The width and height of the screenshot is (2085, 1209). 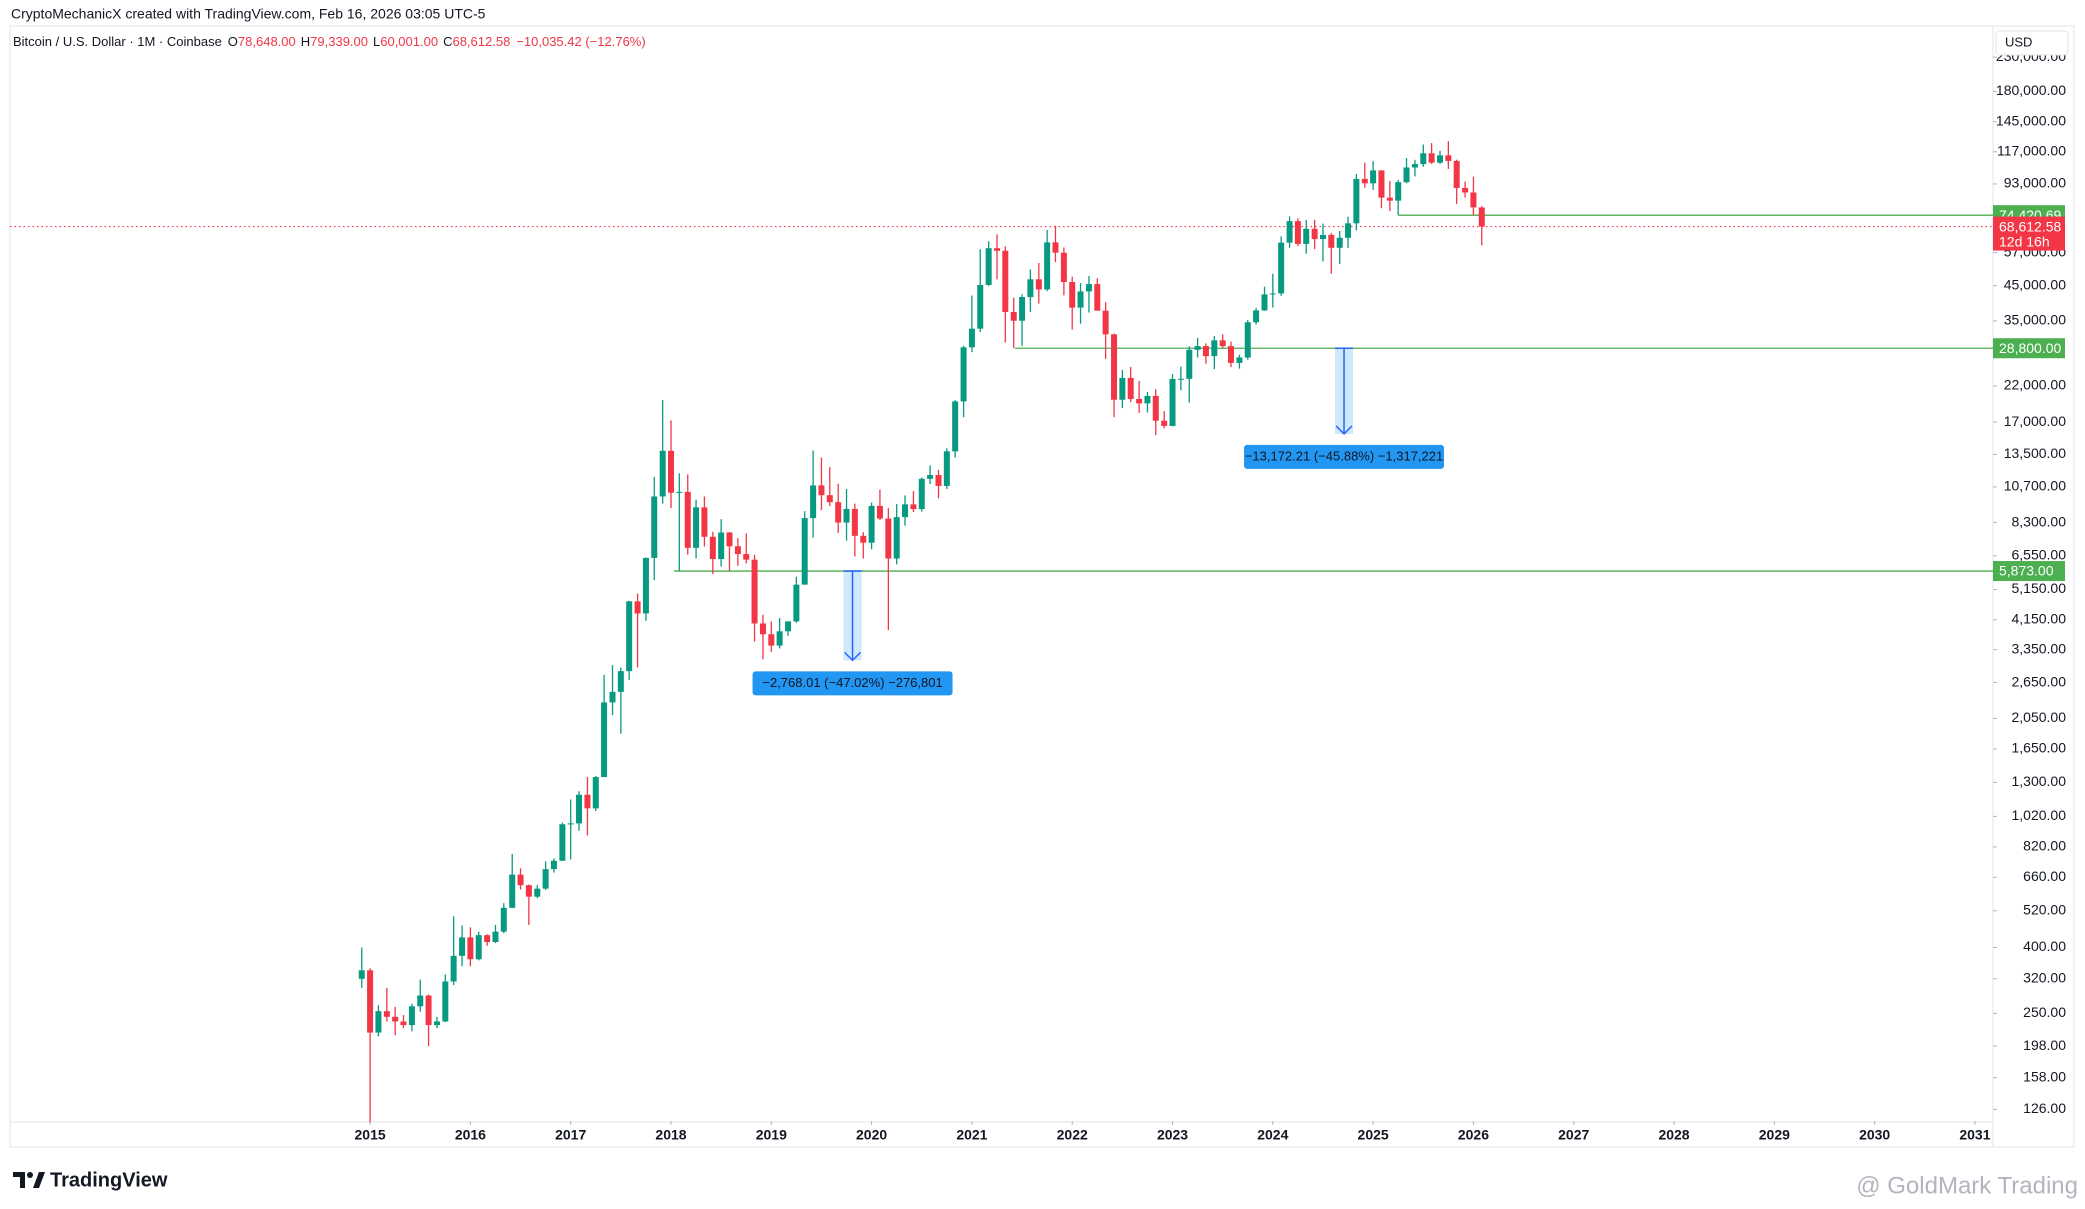 What do you see at coordinates (1974, 1135) in the screenshot?
I see `x-tick-label: 2031` at bounding box center [1974, 1135].